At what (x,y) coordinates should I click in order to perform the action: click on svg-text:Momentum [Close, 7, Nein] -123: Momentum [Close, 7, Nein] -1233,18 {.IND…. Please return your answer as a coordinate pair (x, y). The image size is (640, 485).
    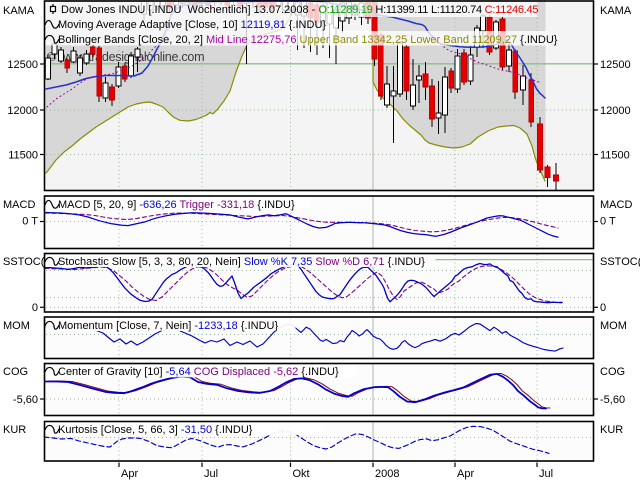
    Looking at the image, I should click on (168, 326).